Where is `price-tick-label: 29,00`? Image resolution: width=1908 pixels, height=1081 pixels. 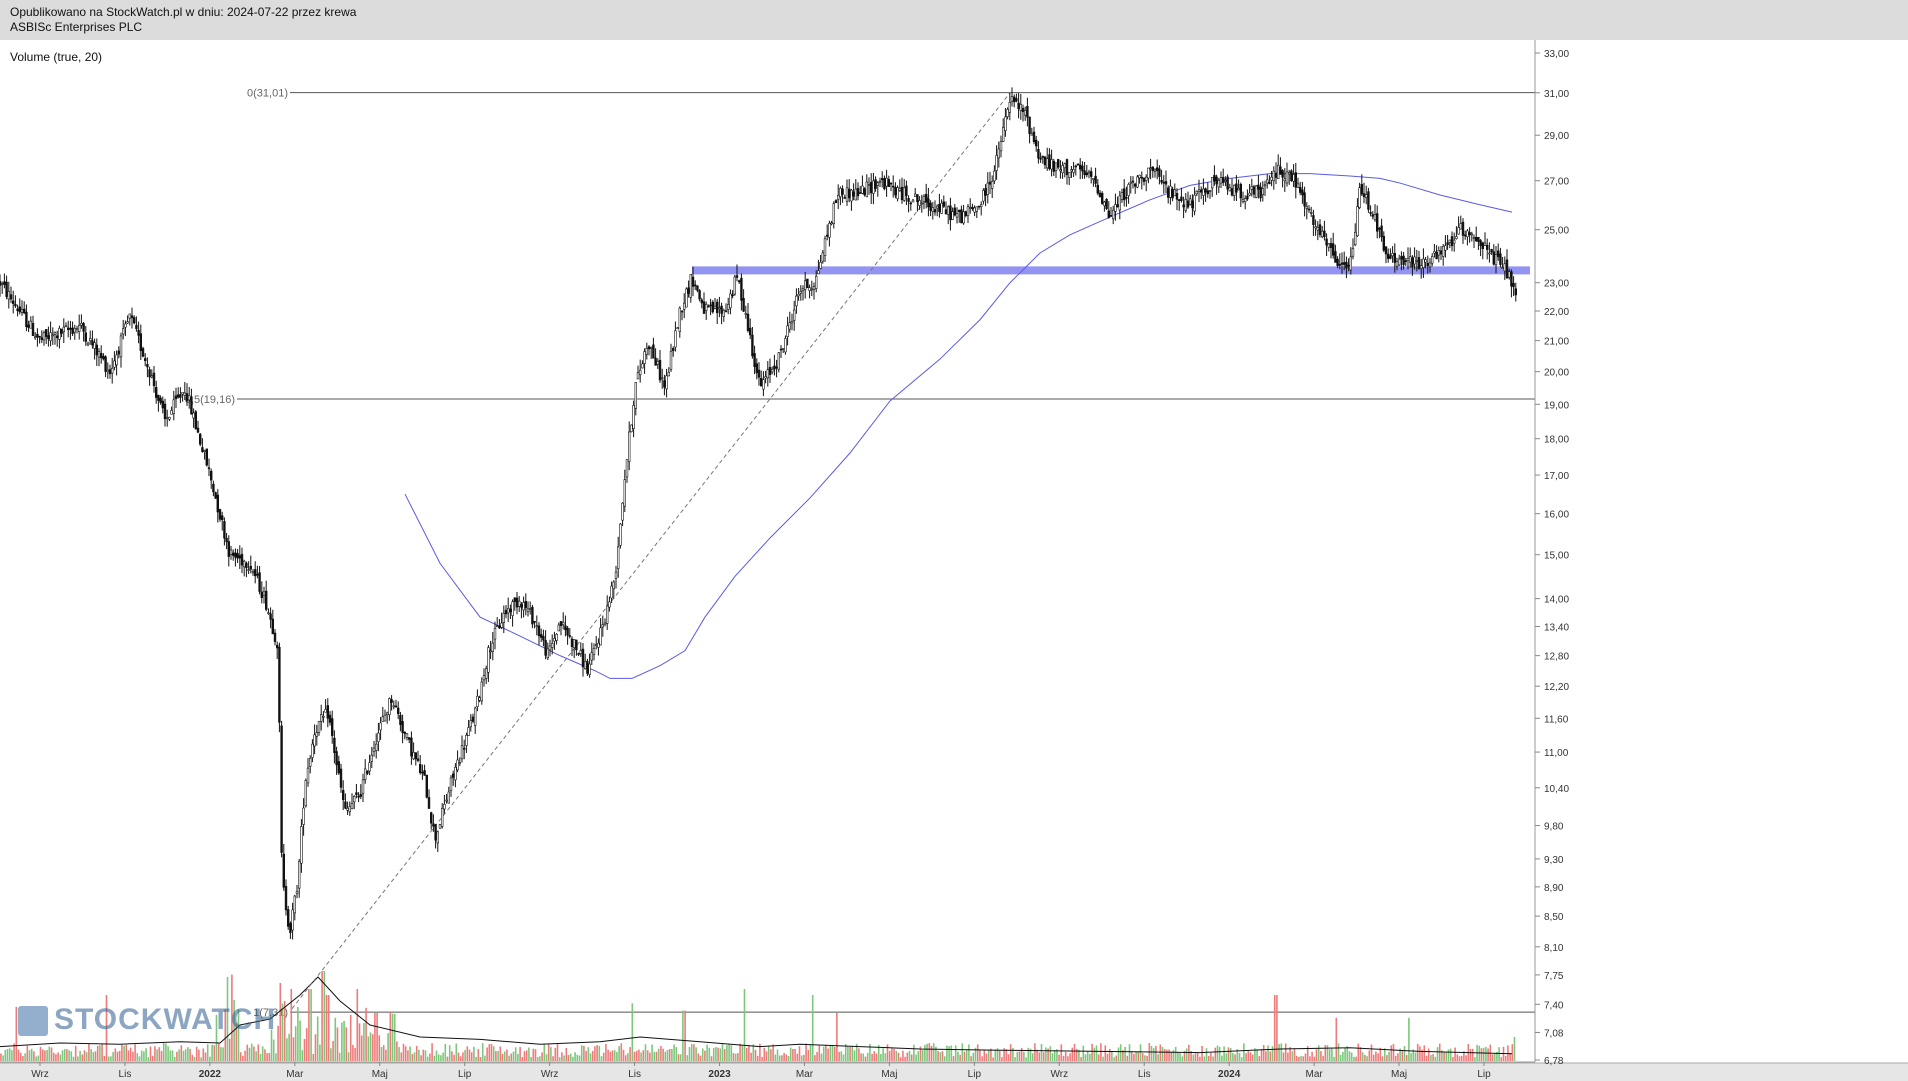
price-tick-label: 29,00 is located at coordinates (1556, 136).